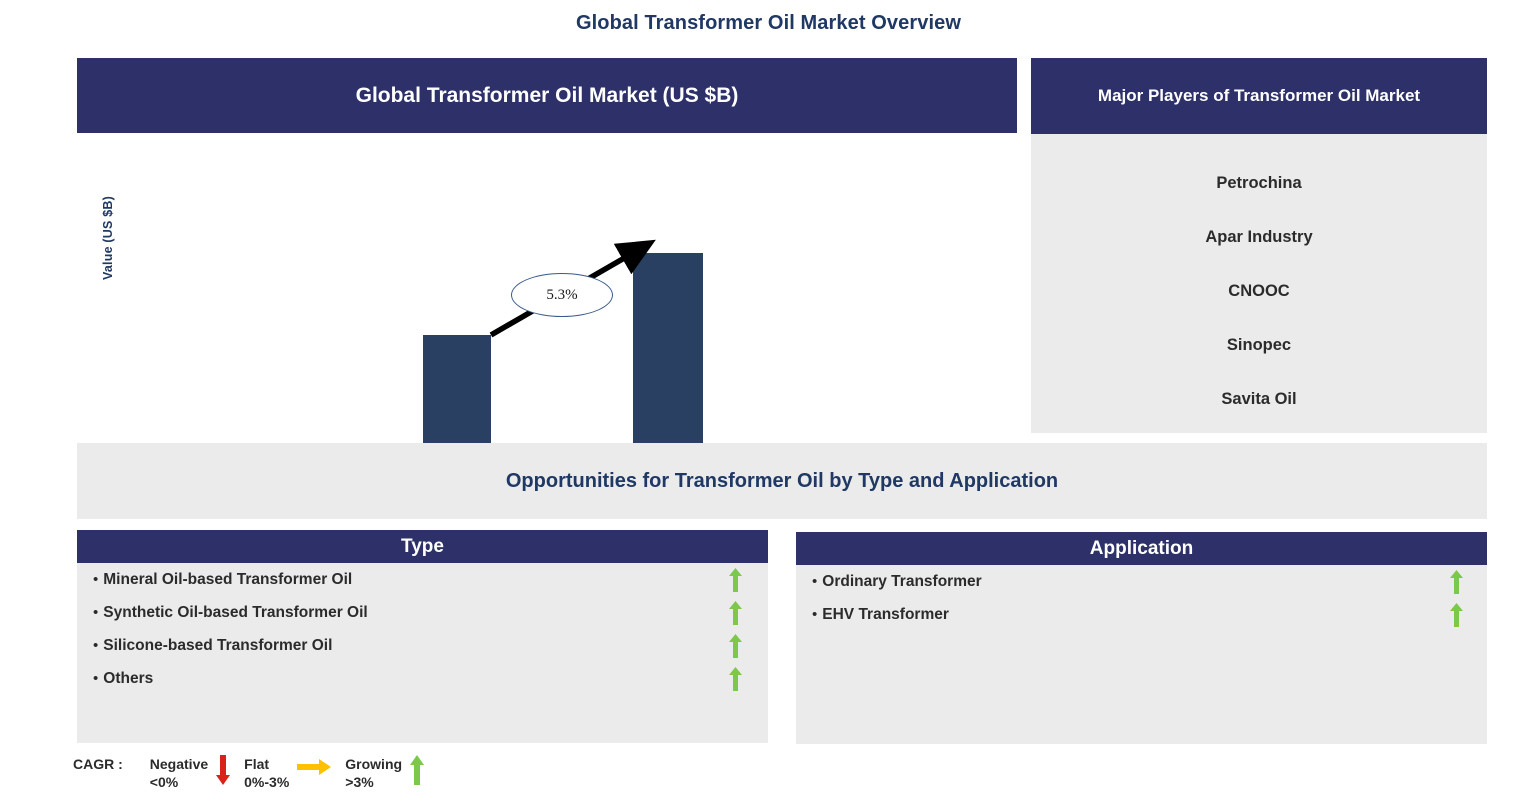  I want to click on legend-growing-text: Growing >3%, so click(373, 773).